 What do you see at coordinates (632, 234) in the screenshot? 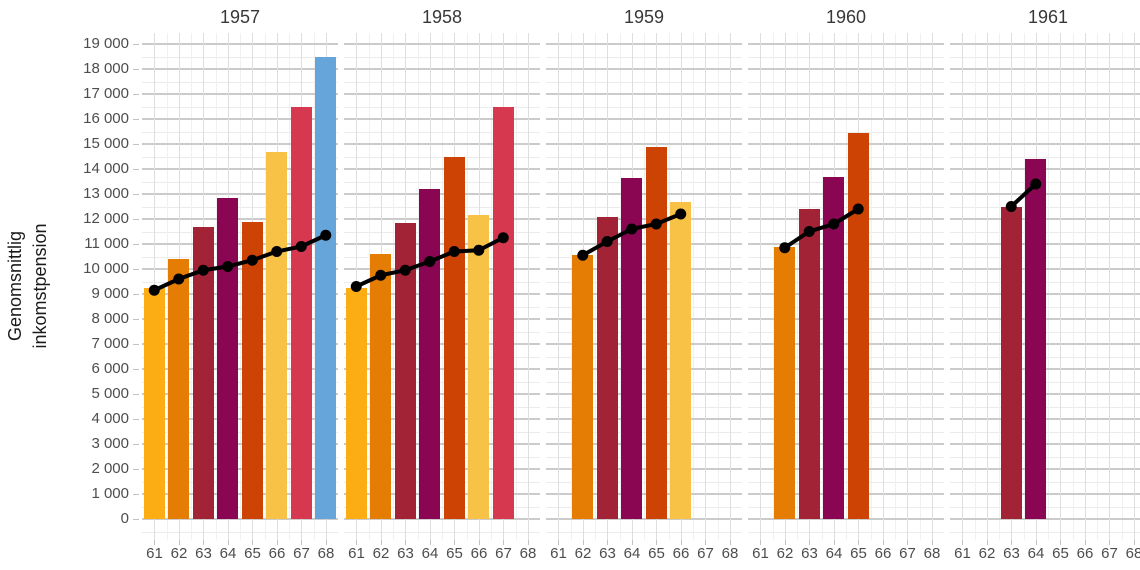
I see `trend-line-svg` at bounding box center [632, 234].